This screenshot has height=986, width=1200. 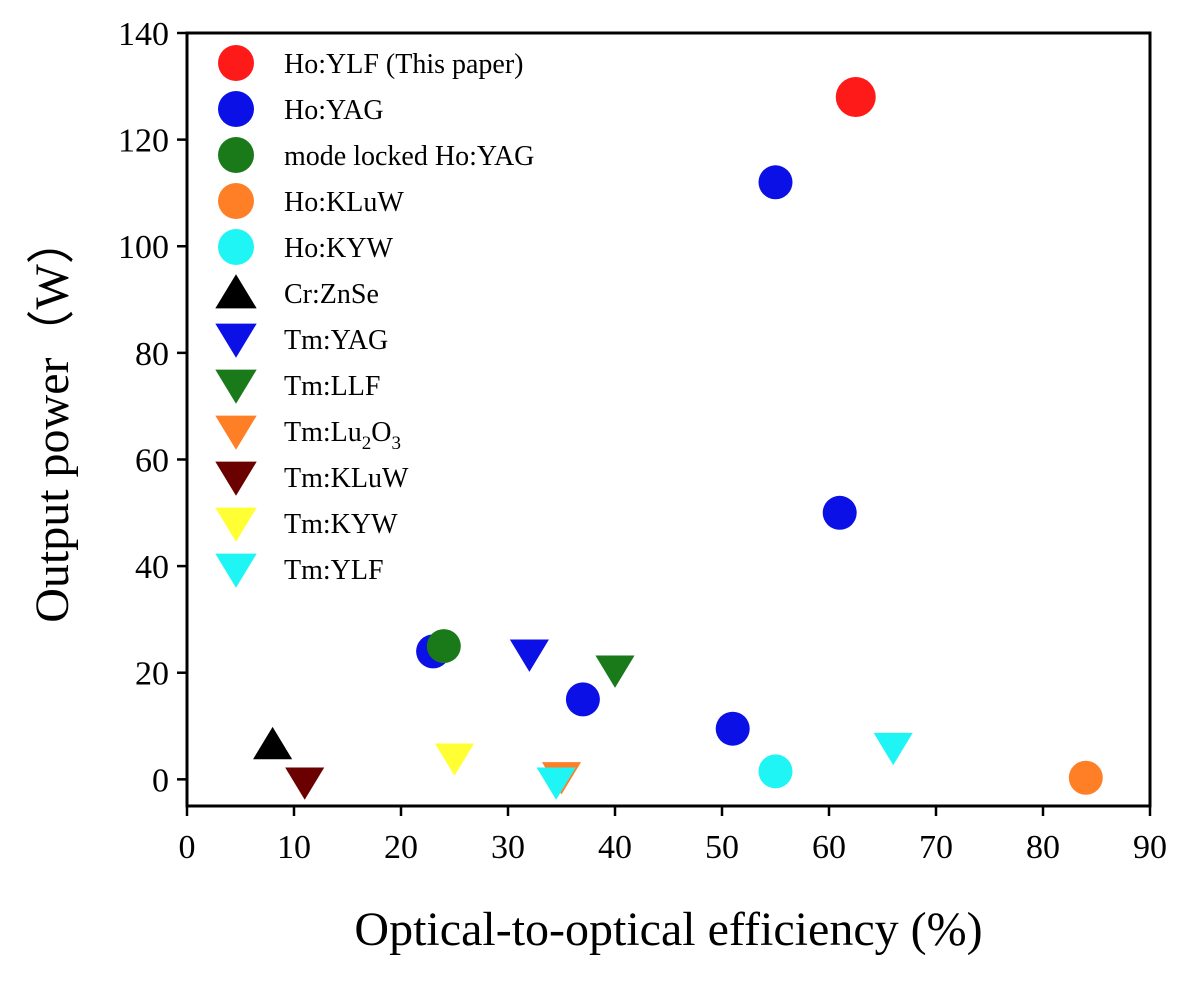 I want to click on x-axis-title: Optical-to-optical efficiency (%), so click(x=668, y=929).